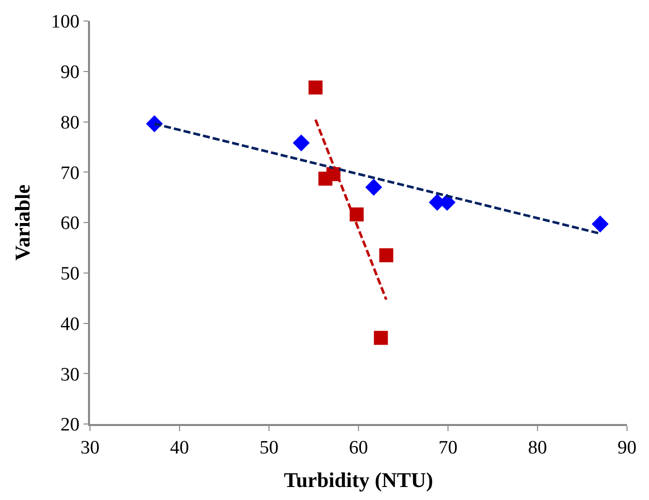 Image resolution: width=649 pixels, height=500 pixels. Describe the element at coordinates (70, 375) in the screenshot. I see `y-tick-label: 30` at that location.